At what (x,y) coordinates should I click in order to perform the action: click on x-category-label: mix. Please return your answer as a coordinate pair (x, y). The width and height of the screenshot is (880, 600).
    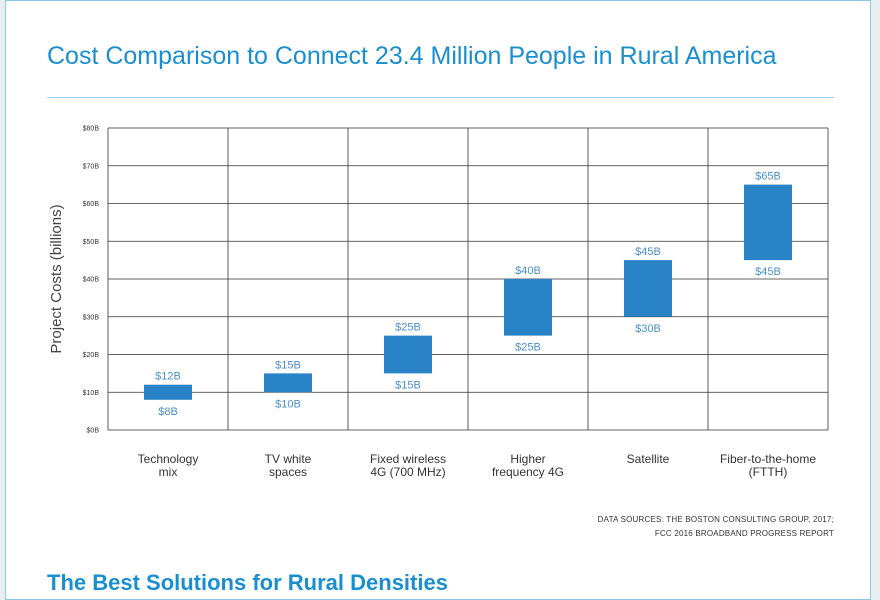
    Looking at the image, I should click on (168, 472).